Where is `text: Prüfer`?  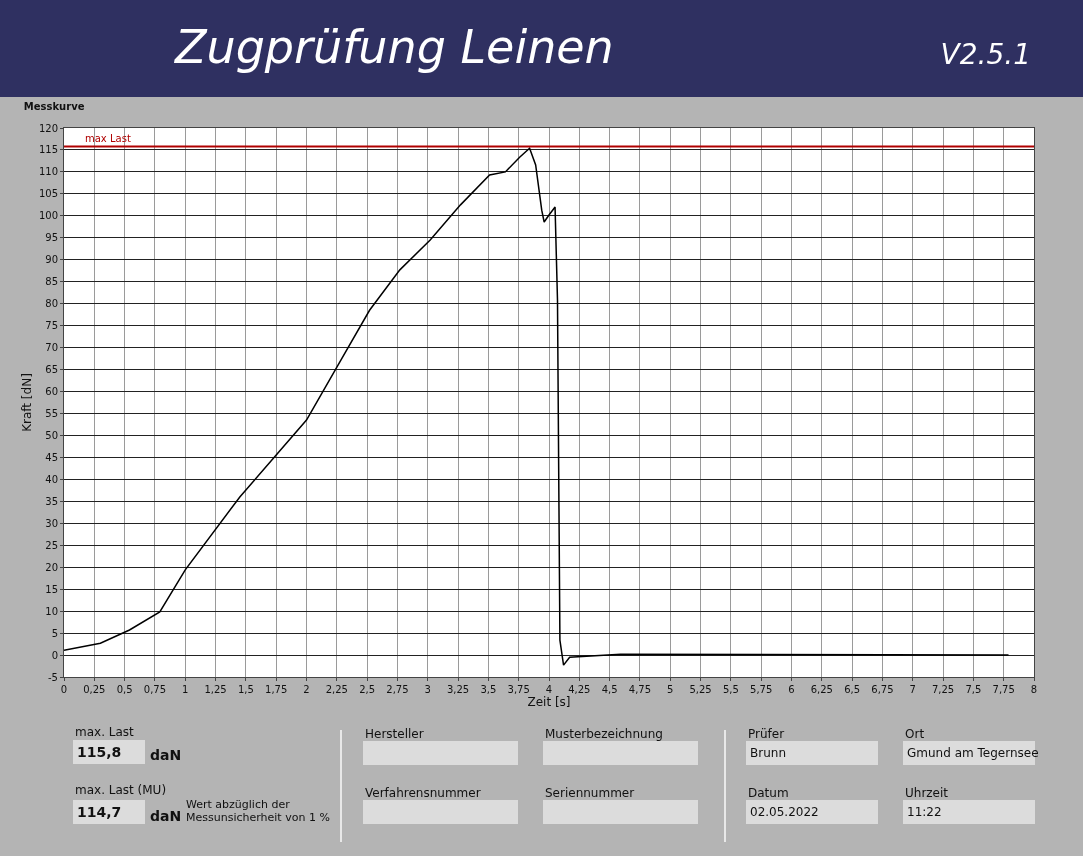
text: Prüfer is located at coordinates (766, 734).